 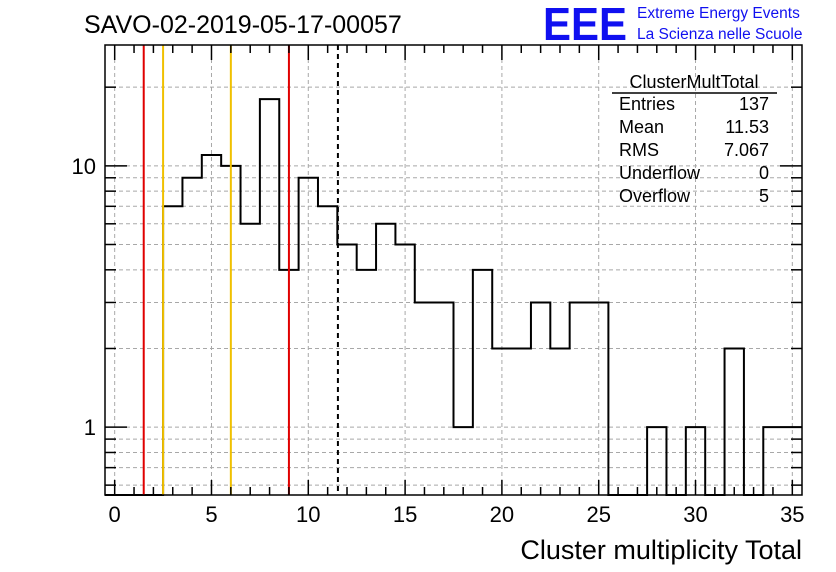 What do you see at coordinates (647, 104) in the screenshot?
I see `stats-label-entries: Entries` at bounding box center [647, 104].